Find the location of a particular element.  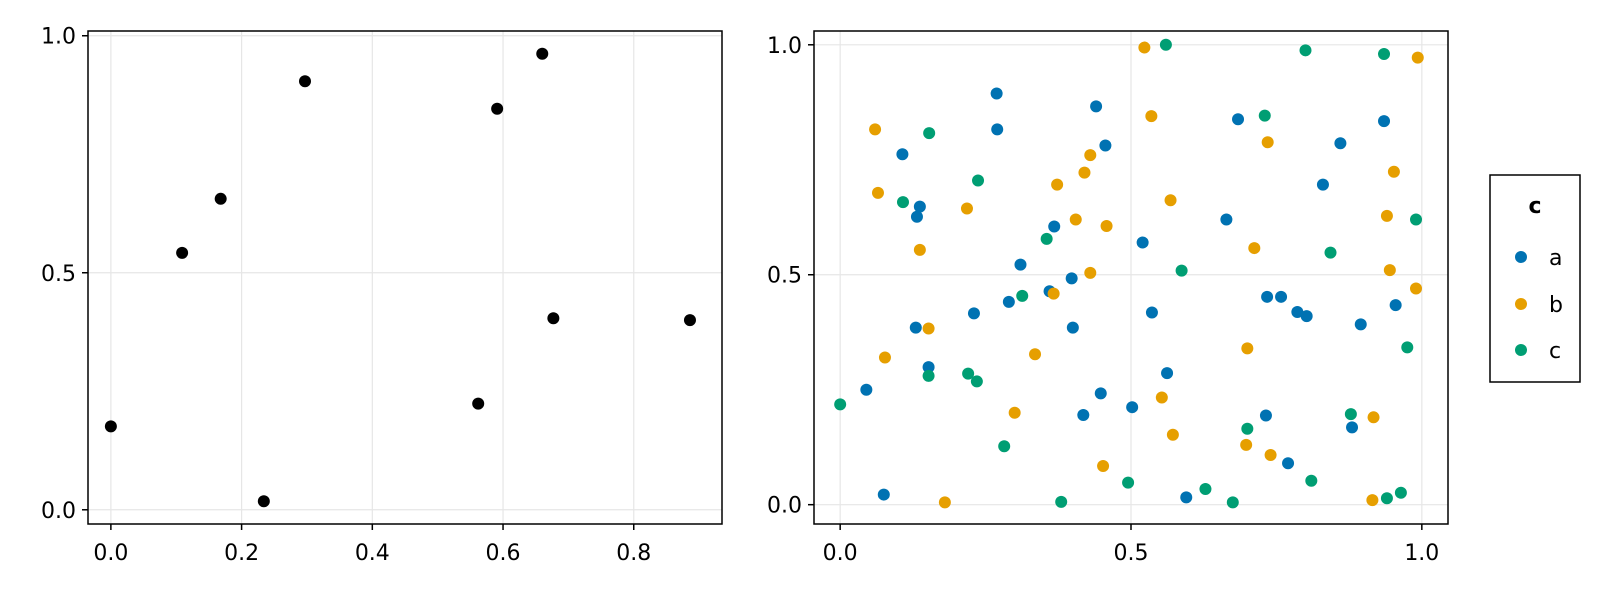

legend: c a b c is located at coordinates (1535, 278).